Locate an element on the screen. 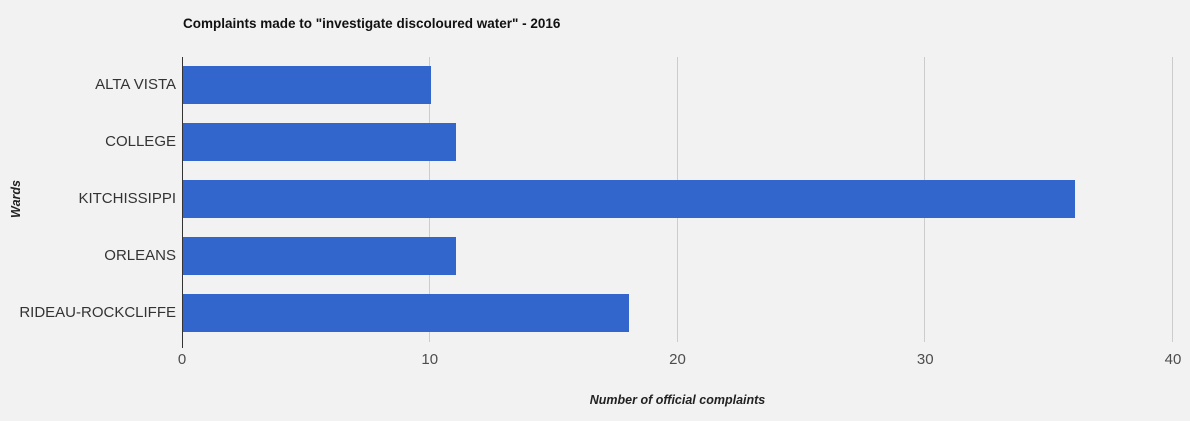 The width and height of the screenshot is (1190, 421). category-label-rideau-rockcliffe: RIDEAU-ROCKCLIFFE is located at coordinates (97, 312).